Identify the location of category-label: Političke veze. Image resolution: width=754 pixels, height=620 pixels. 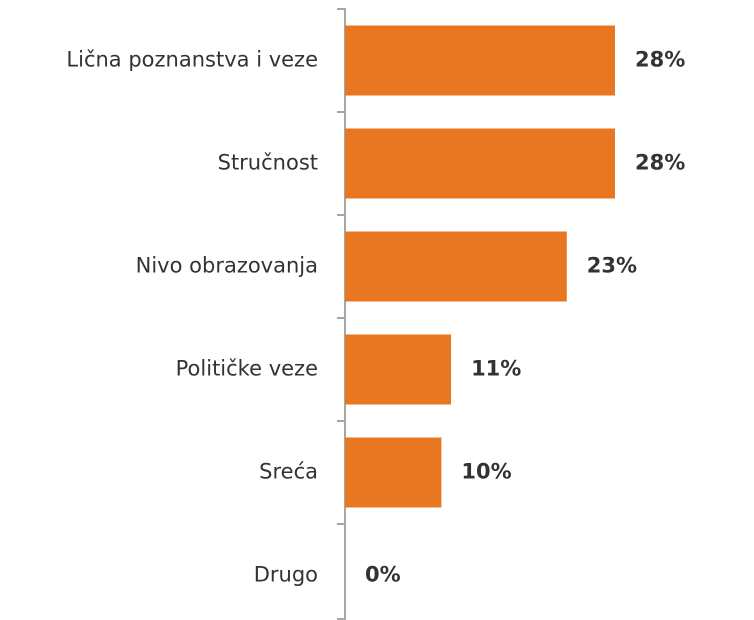
(247, 369).